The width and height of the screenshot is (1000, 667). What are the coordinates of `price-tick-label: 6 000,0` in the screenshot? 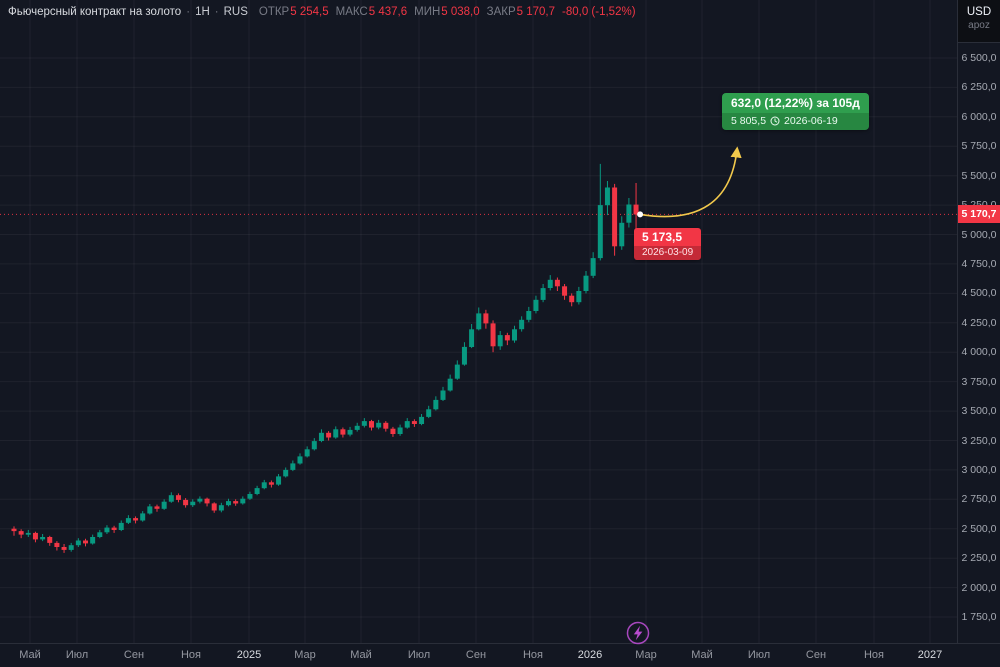 It's located at (979, 116).